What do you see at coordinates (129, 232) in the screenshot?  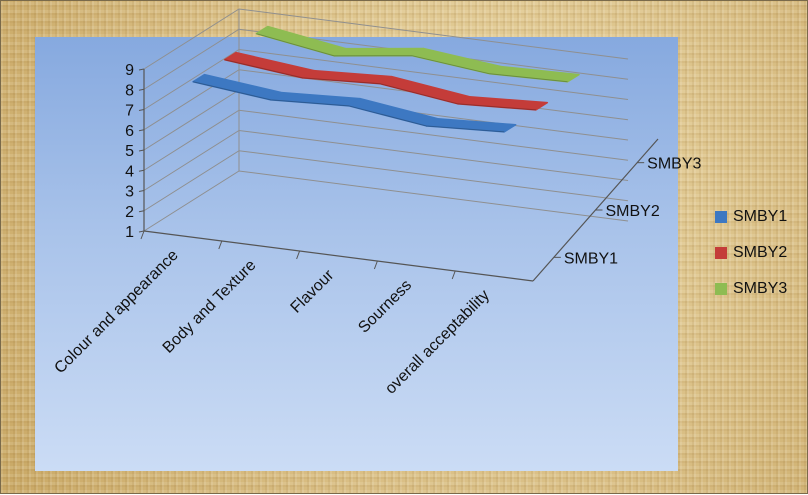 I see `y-tick-label: 1` at bounding box center [129, 232].